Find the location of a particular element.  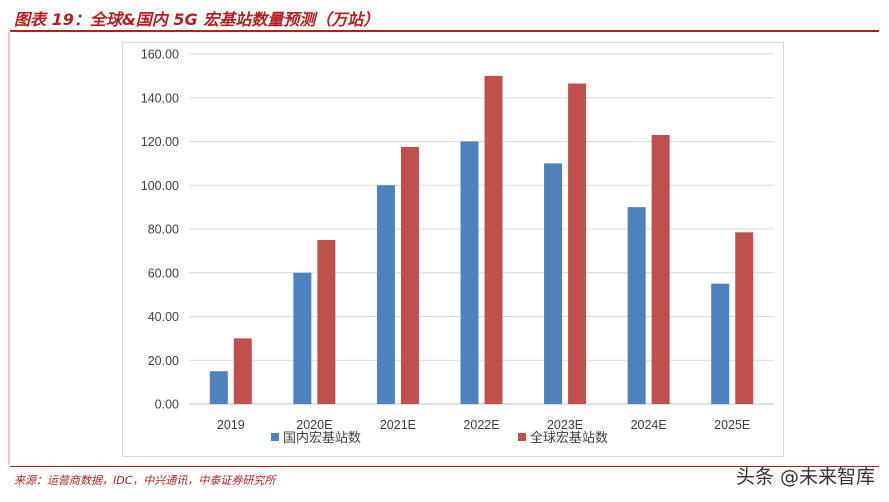

bar-global-2020E is located at coordinates (326, 321).